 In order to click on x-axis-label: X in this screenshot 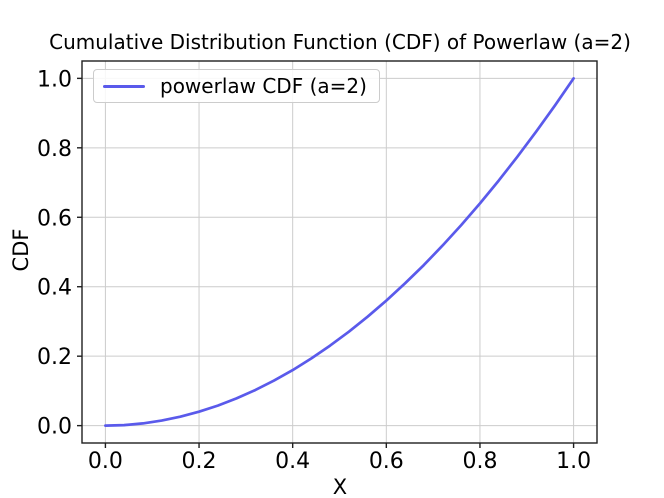, I will do `click(340, 486)`.